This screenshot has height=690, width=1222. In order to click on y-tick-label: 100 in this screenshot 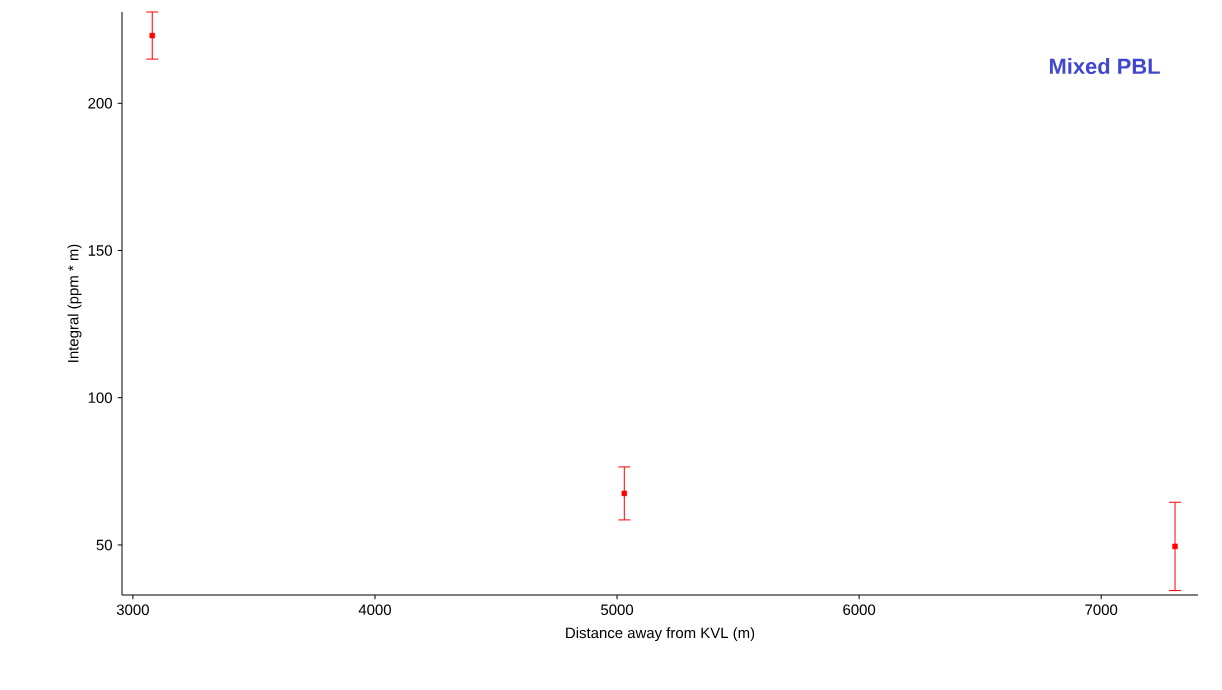, I will do `click(100, 397)`.